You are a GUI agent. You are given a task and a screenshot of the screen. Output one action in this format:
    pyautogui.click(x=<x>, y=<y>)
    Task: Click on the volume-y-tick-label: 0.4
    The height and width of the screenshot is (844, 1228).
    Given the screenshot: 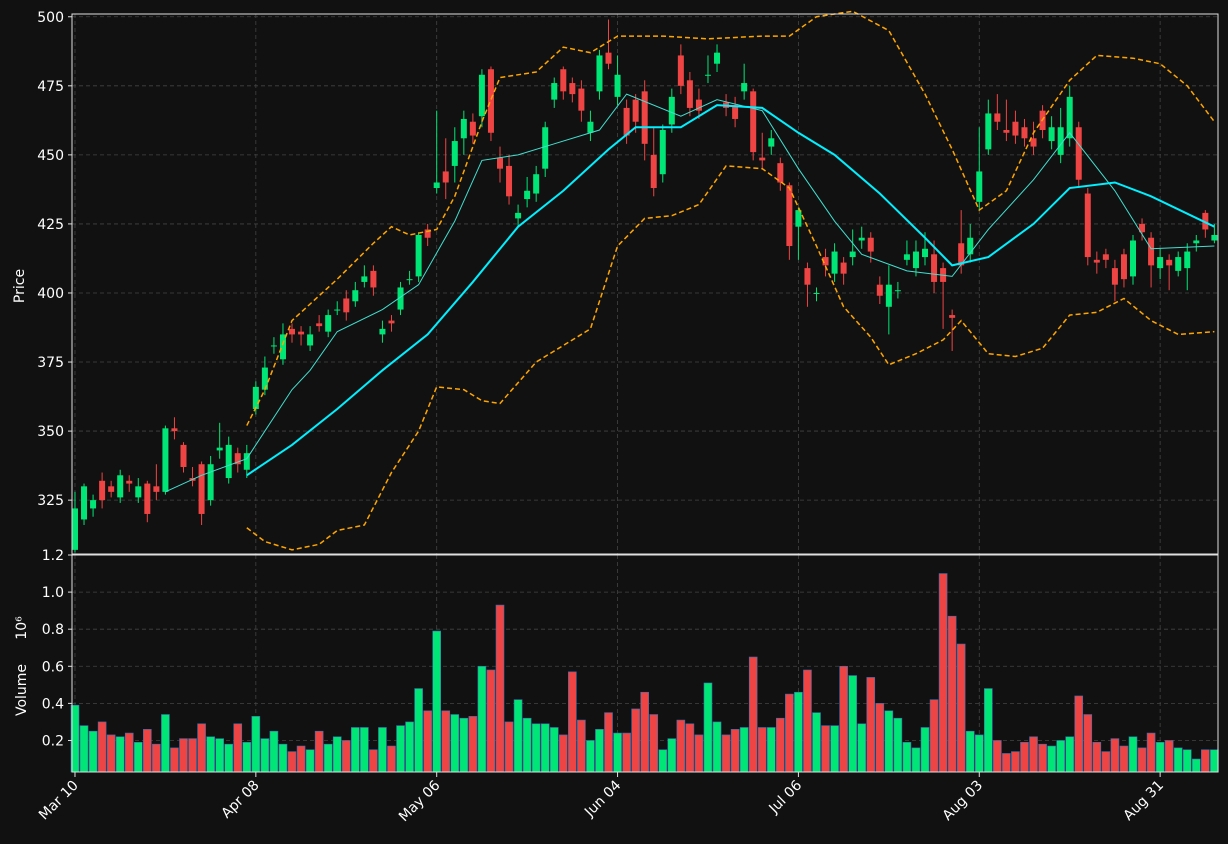 What is the action you would take?
    pyautogui.click(x=53, y=704)
    